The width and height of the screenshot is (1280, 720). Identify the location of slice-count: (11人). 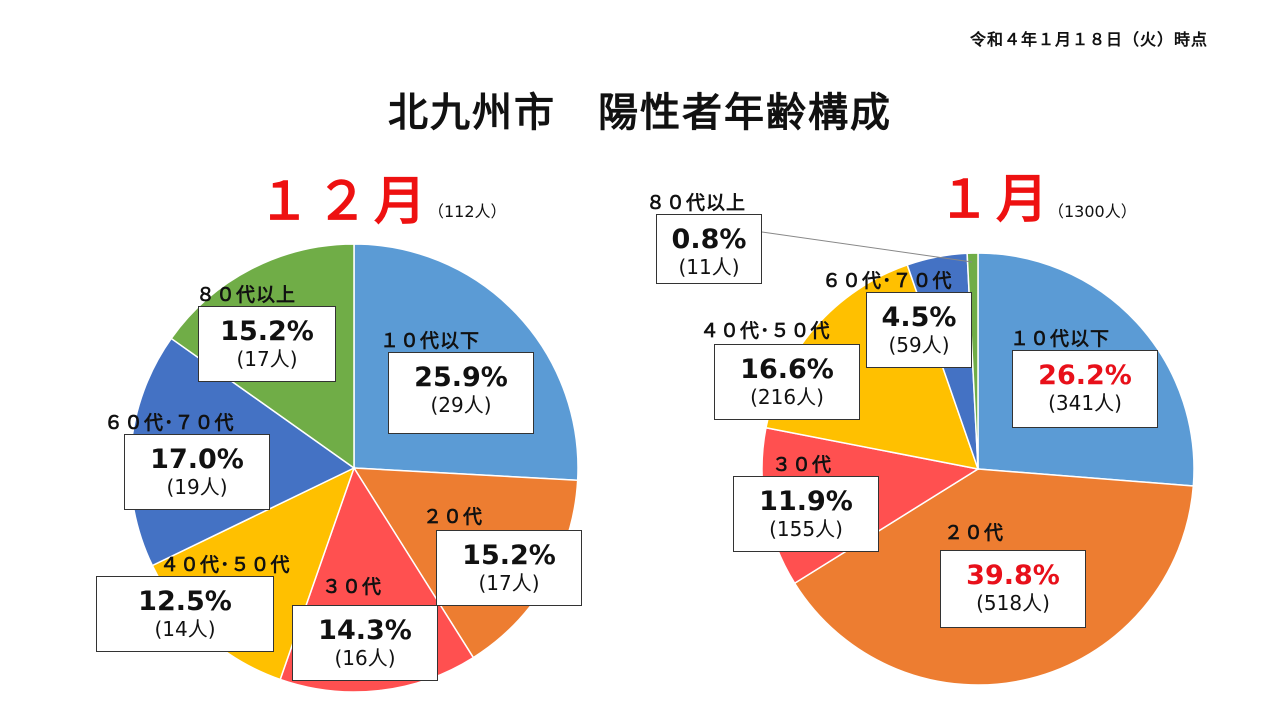
(709, 266).